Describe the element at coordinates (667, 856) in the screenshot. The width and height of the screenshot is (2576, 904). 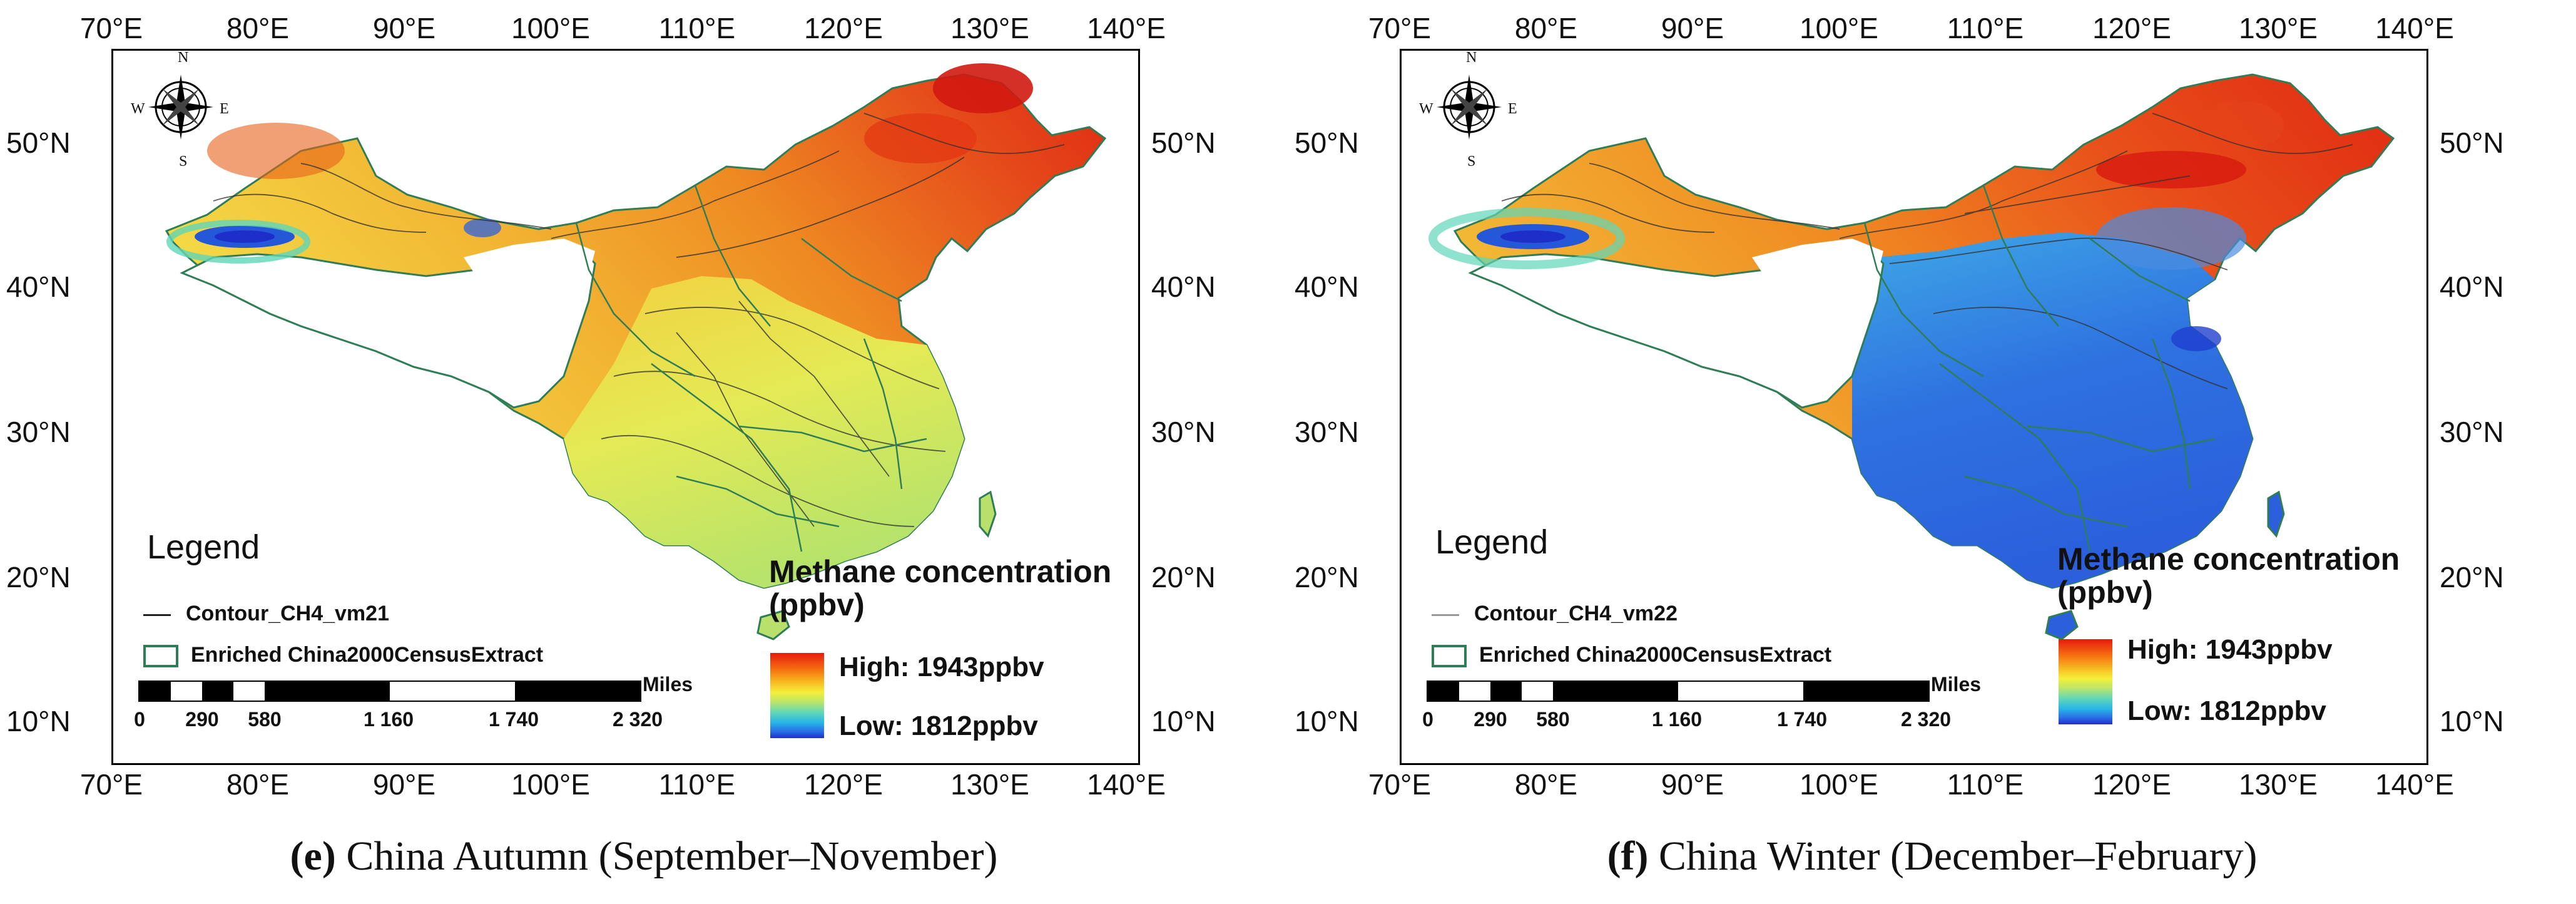
I see `caption-text: China Autumn (September–November)` at that location.